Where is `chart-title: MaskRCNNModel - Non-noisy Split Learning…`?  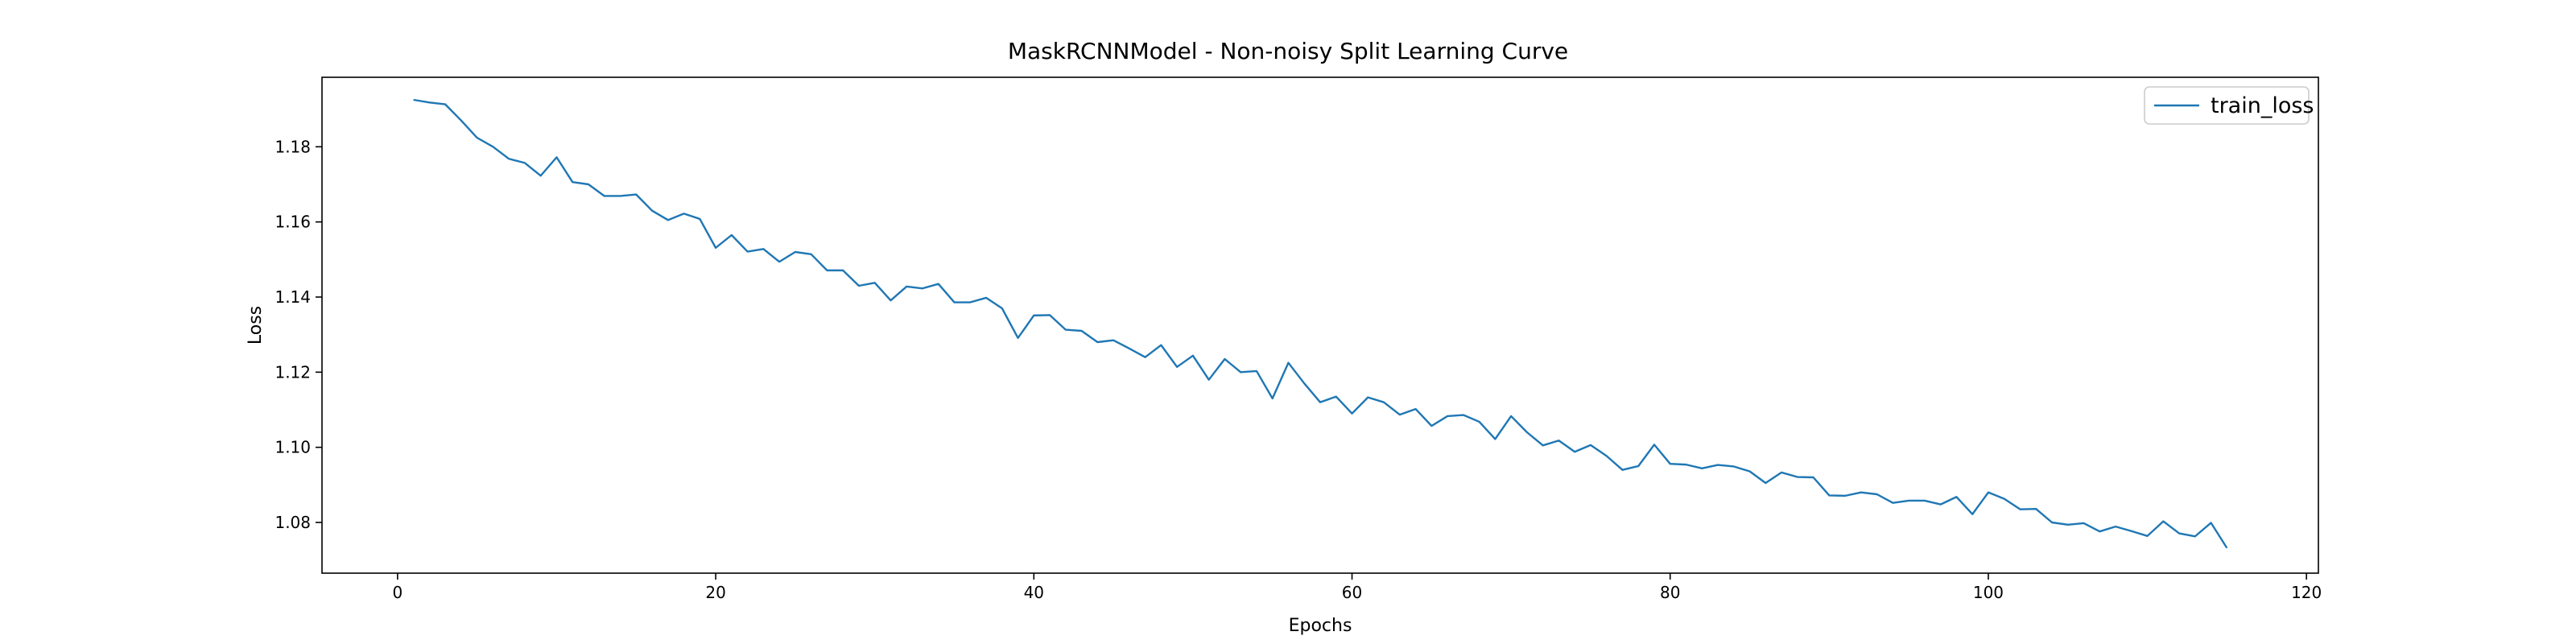 chart-title: MaskRCNNModel - Non-noisy Split Learning… is located at coordinates (1288, 51).